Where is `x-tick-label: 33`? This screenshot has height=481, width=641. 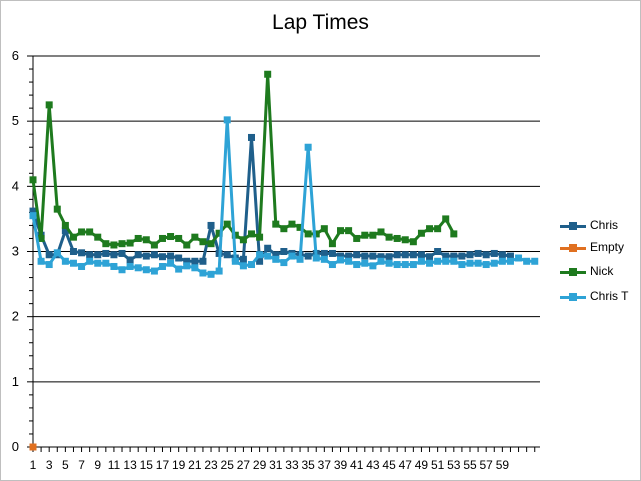
x-tick-label: 33 is located at coordinates (292, 465).